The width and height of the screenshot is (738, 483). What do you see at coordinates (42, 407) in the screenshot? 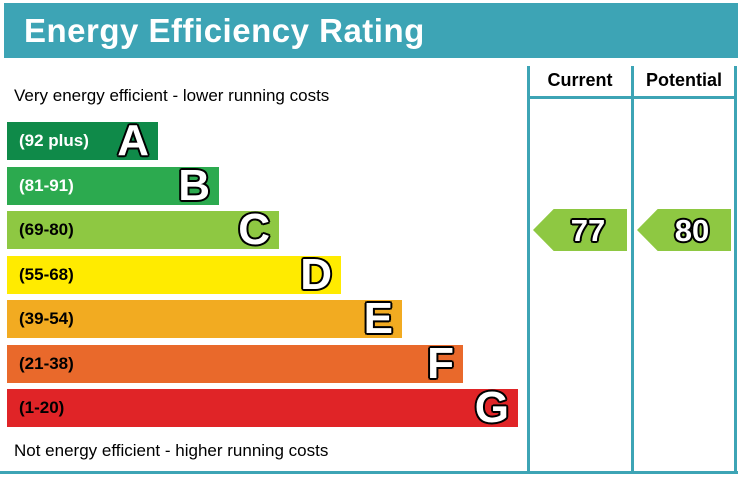
I see `band-range-label: (1-20)` at bounding box center [42, 407].